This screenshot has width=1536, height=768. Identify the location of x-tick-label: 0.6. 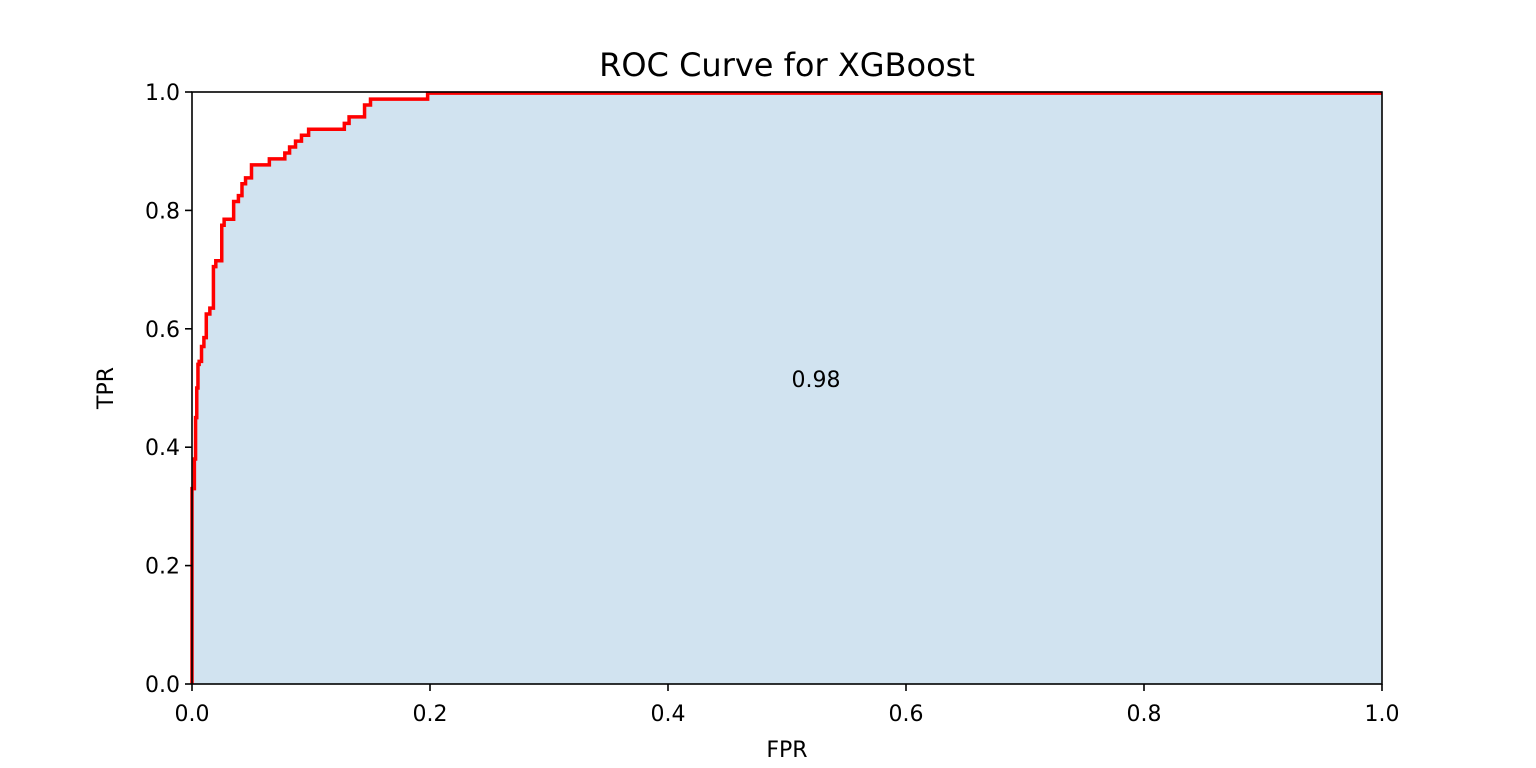
(906, 714).